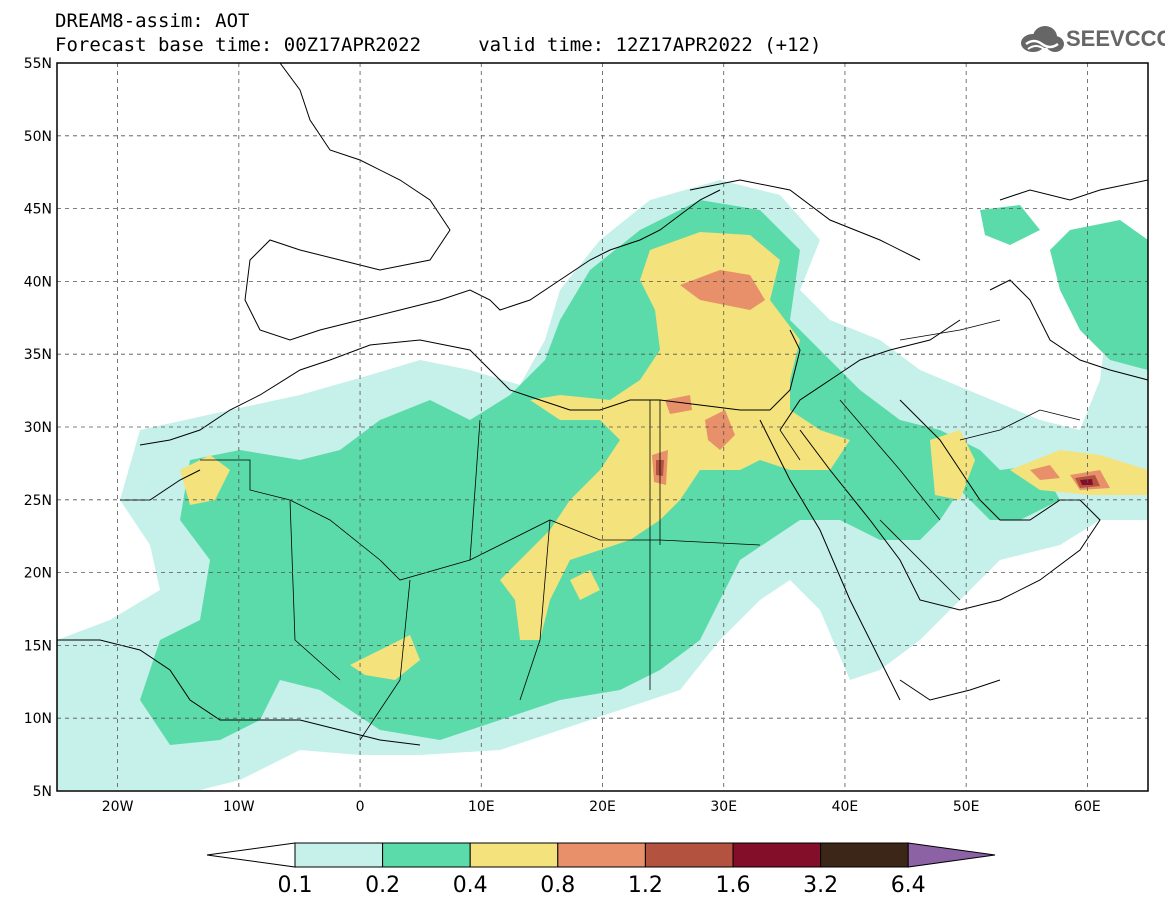  What do you see at coordinates (1087, 807) in the screenshot?
I see `lon-tick-label: 60E` at bounding box center [1087, 807].